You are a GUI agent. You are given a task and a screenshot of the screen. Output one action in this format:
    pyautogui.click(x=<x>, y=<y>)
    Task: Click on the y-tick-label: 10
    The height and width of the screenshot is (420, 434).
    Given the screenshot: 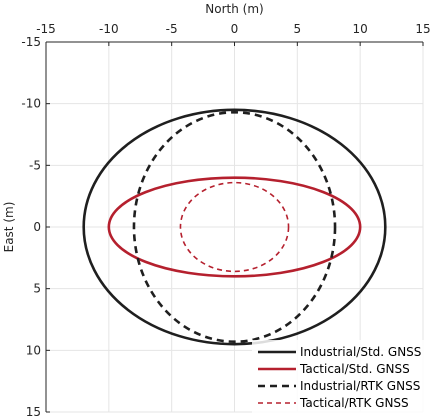 What is the action you would take?
    pyautogui.click(x=33, y=350)
    